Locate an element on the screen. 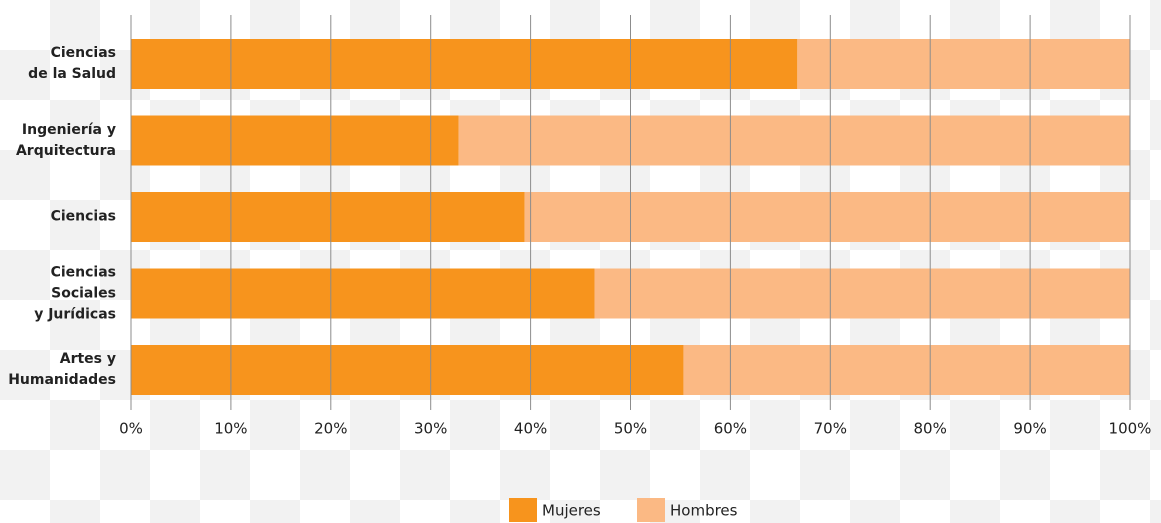 This screenshot has width=1161, height=523. x-tick-label: 20% is located at coordinates (330, 429).